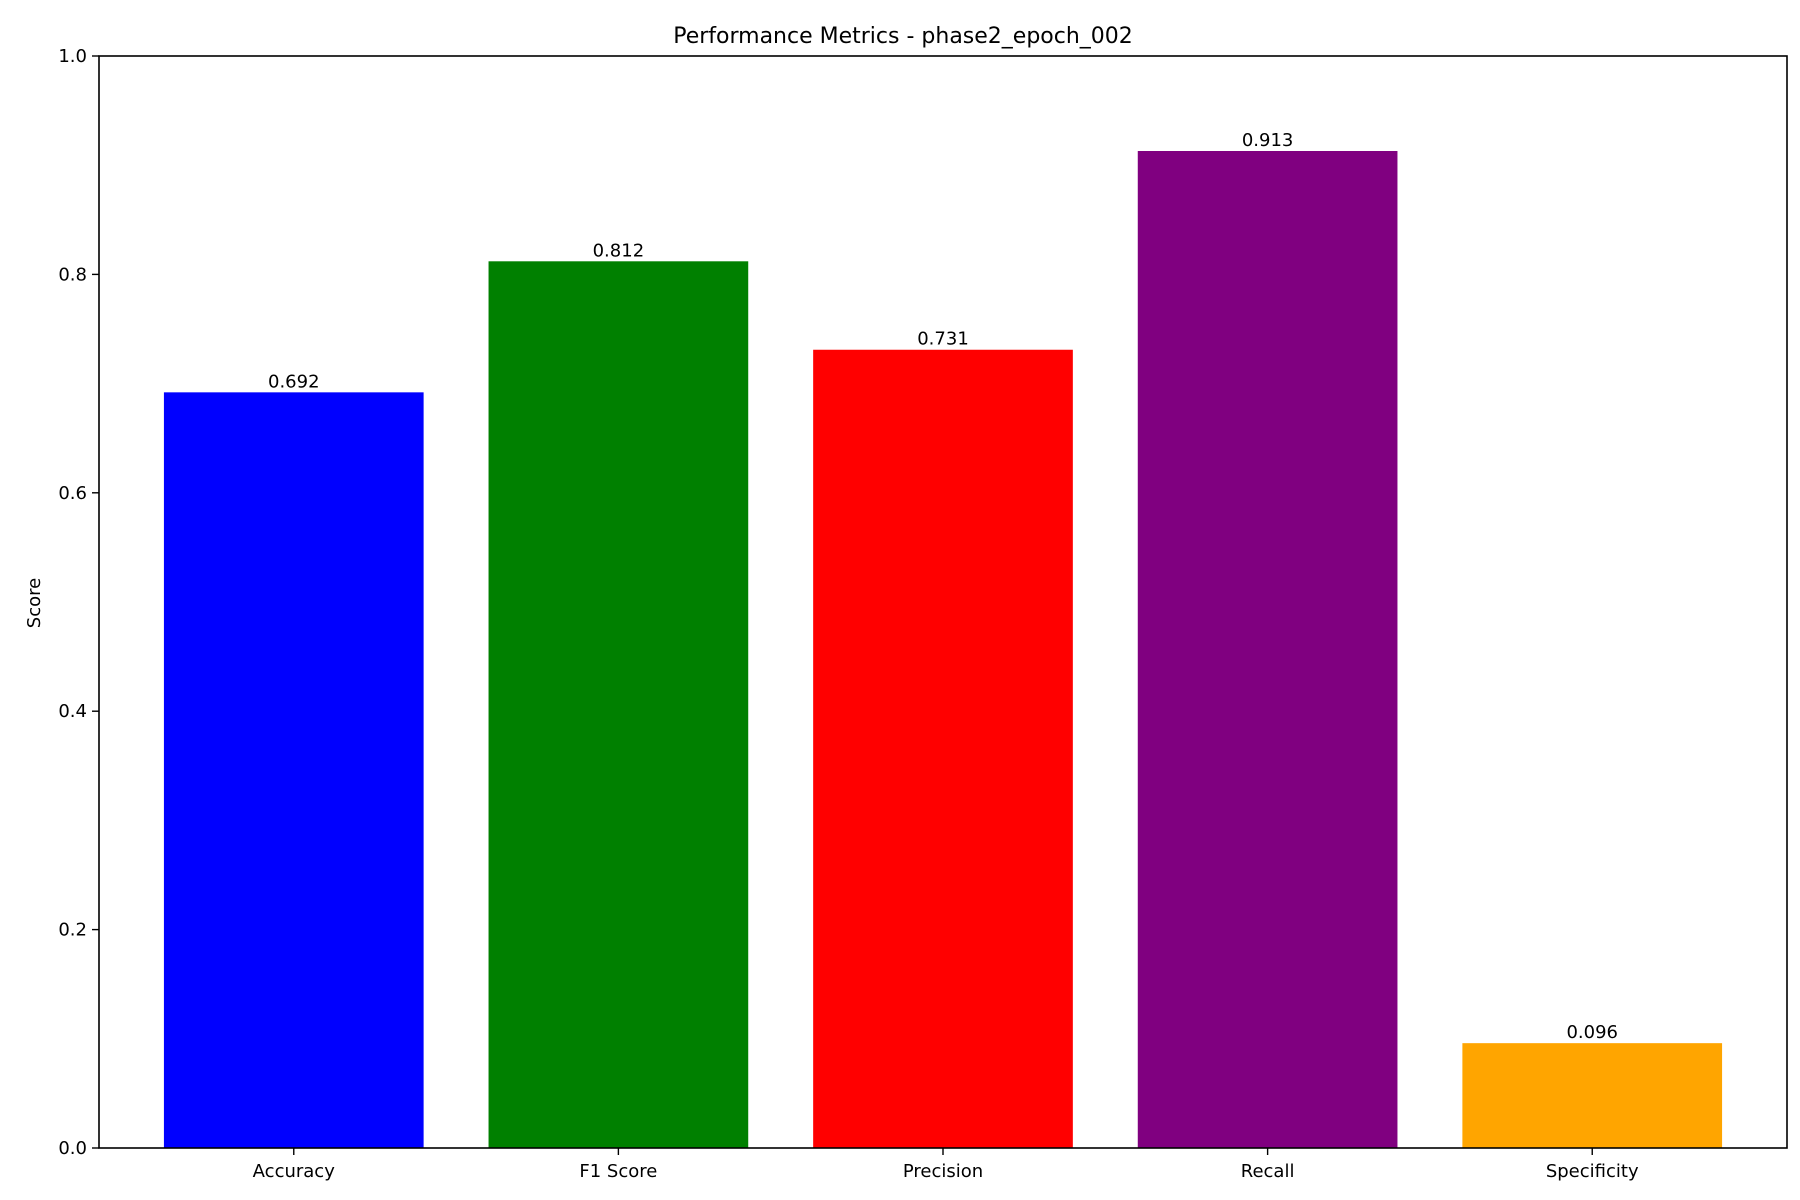  I want to click on bar-recall, so click(1267, 649).